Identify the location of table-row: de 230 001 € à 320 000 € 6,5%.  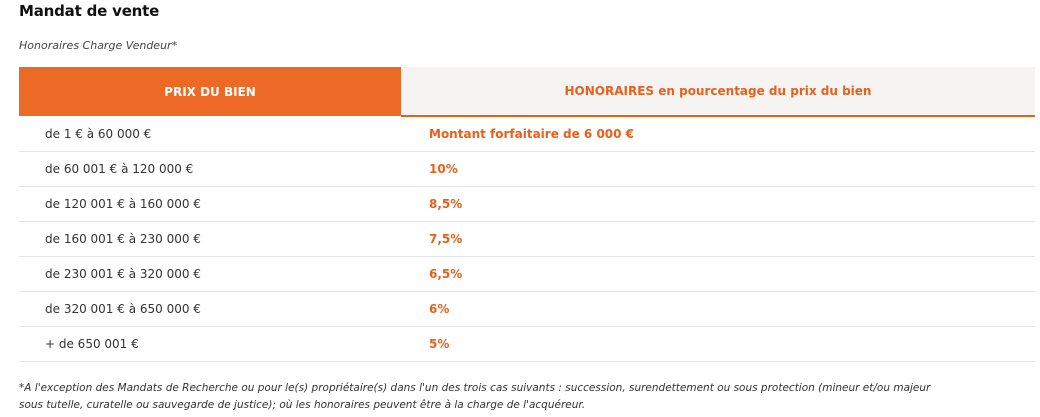
(527, 274).